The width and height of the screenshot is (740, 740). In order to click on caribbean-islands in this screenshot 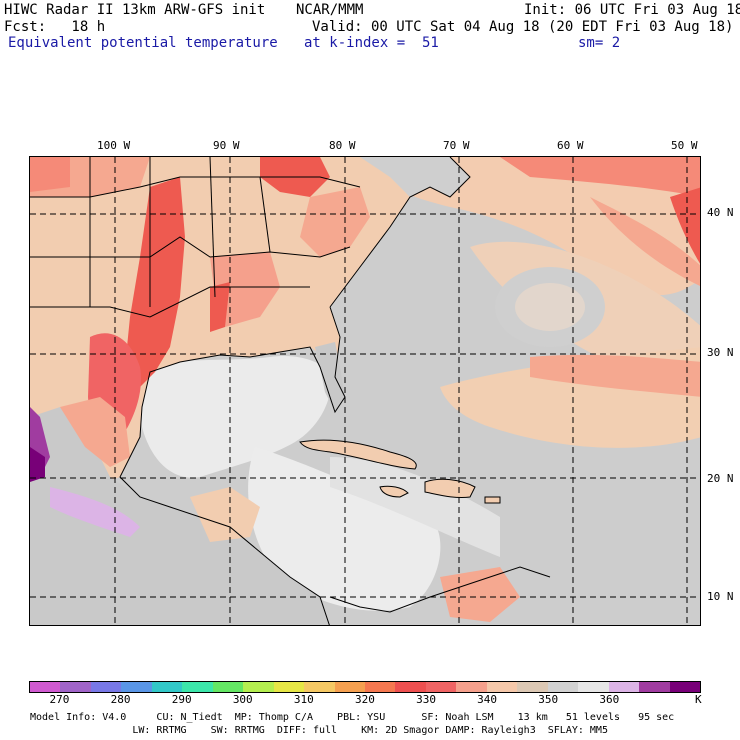, I will do `click(400, 471)`.